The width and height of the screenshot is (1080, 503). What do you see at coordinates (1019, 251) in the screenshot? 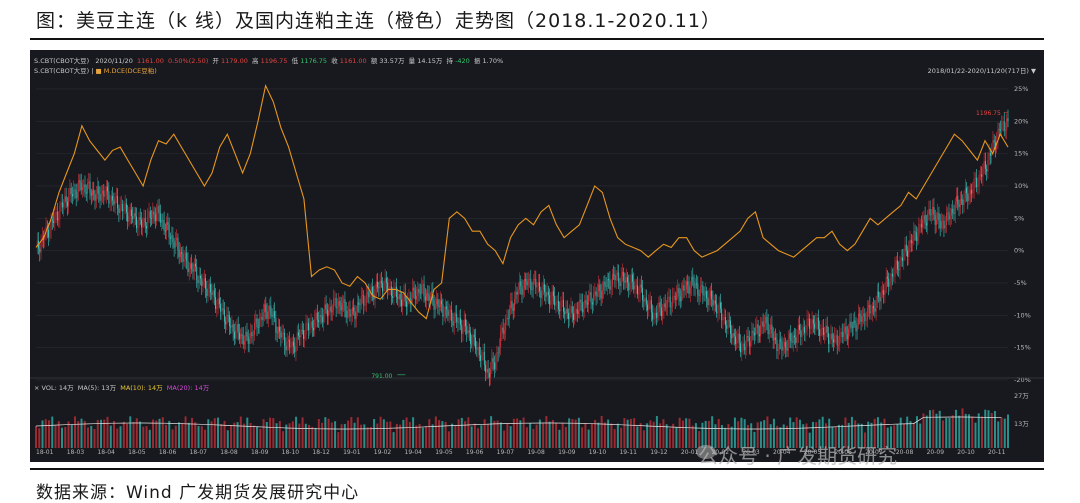
I see `y-tick-label: 0%` at bounding box center [1019, 251].